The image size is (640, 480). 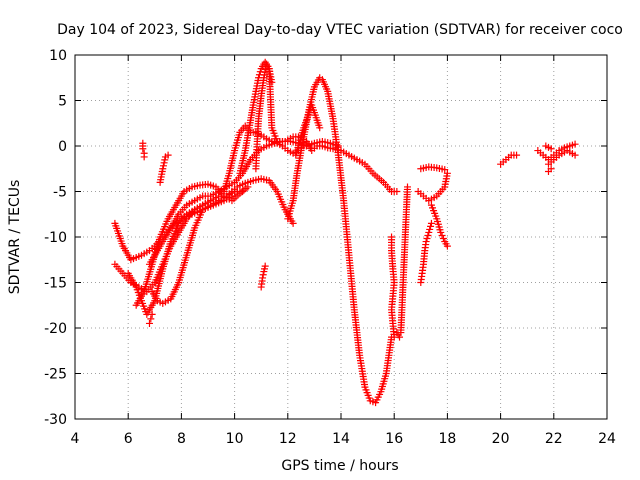 I want to click on y-tick-label: -5, so click(x=60, y=193).